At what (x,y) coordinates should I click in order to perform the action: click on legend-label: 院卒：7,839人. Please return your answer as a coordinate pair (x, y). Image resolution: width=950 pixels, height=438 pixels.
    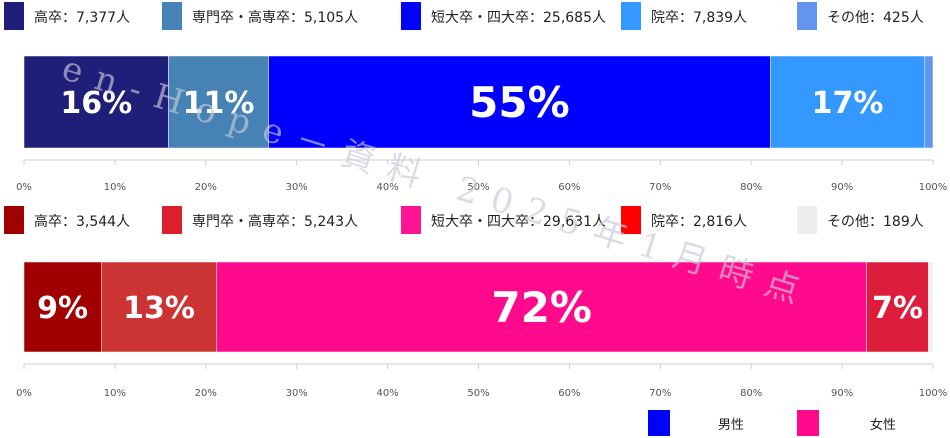
    Looking at the image, I should click on (699, 18).